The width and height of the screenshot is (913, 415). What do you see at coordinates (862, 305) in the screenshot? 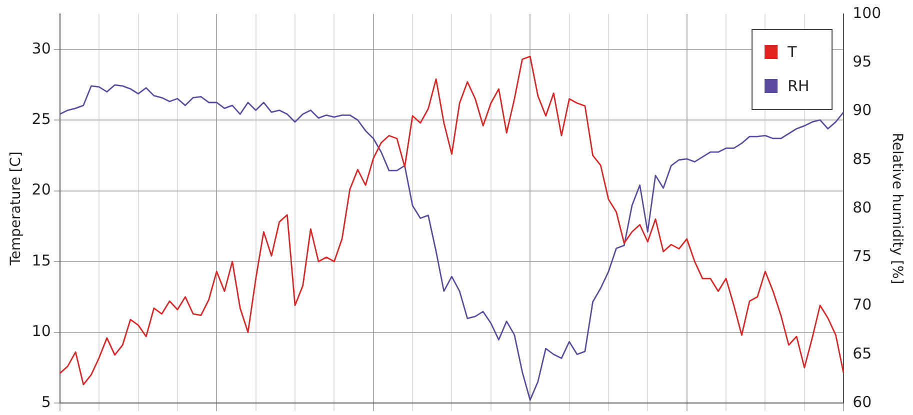
I see `y2-tick-label: 70` at bounding box center [862, 305].